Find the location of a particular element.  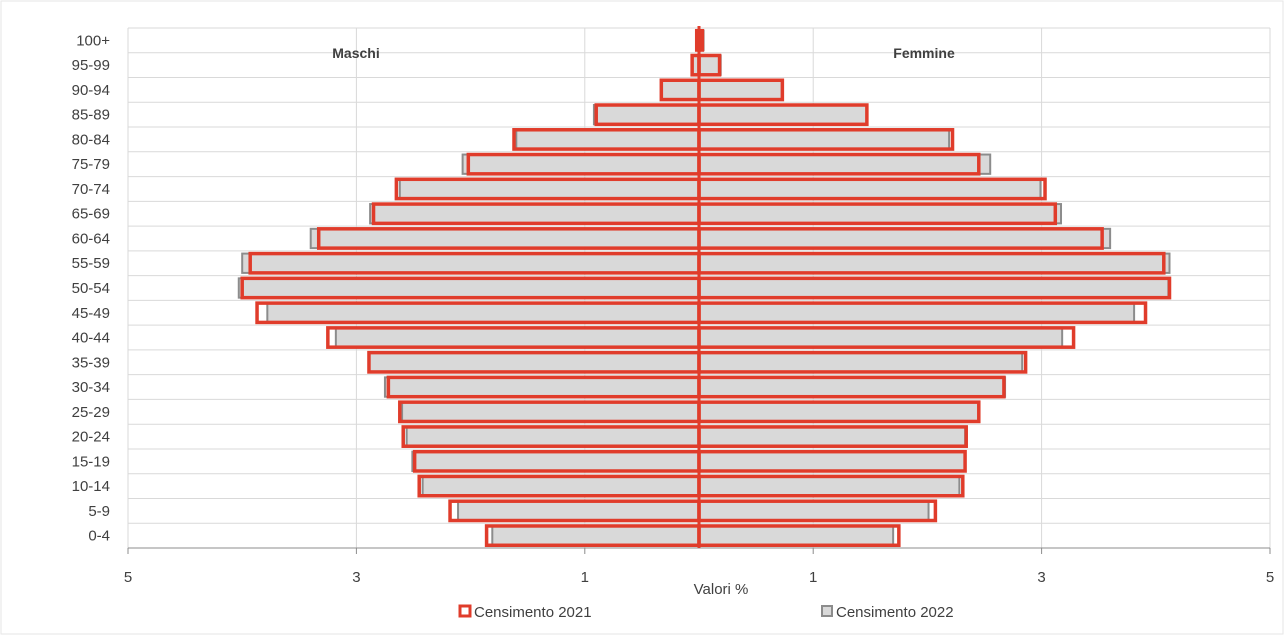

y-tick-label: 55-59 is located at coordinates (91, 263).